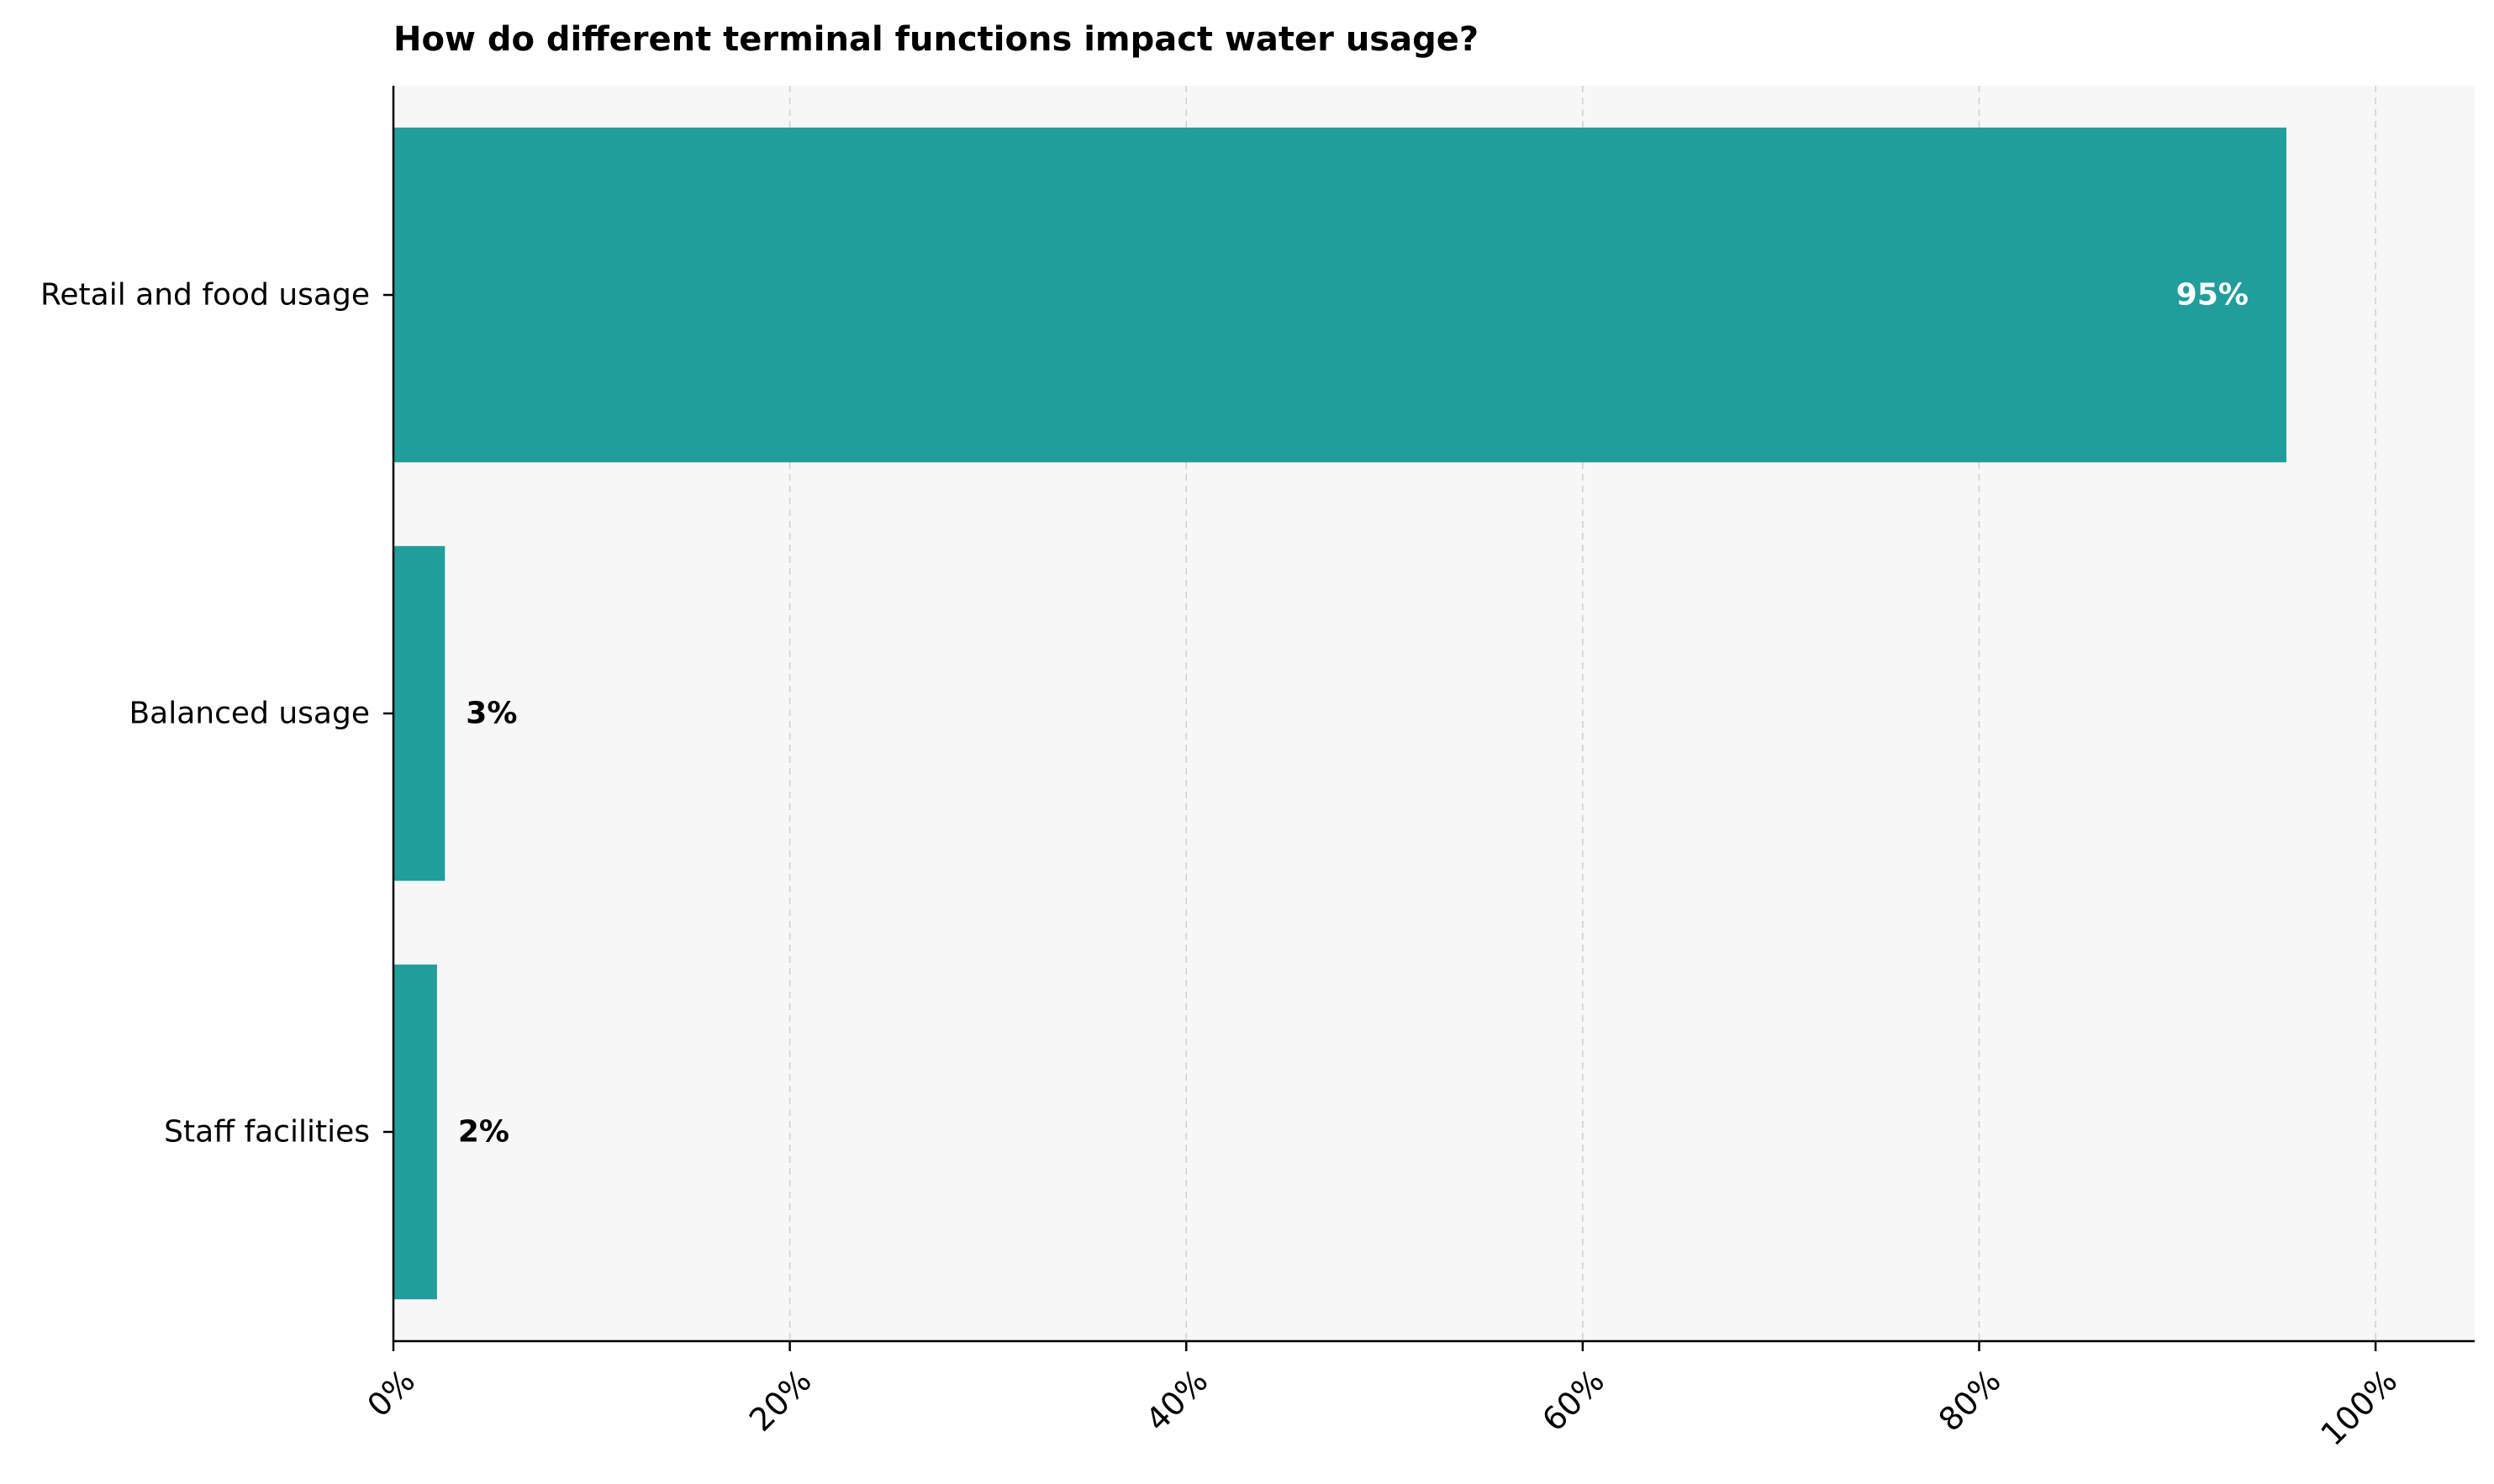 The height and width of the screenshot is (1484, 2494). I want to click on x-tick-label: 20%, so click(780, 1400).